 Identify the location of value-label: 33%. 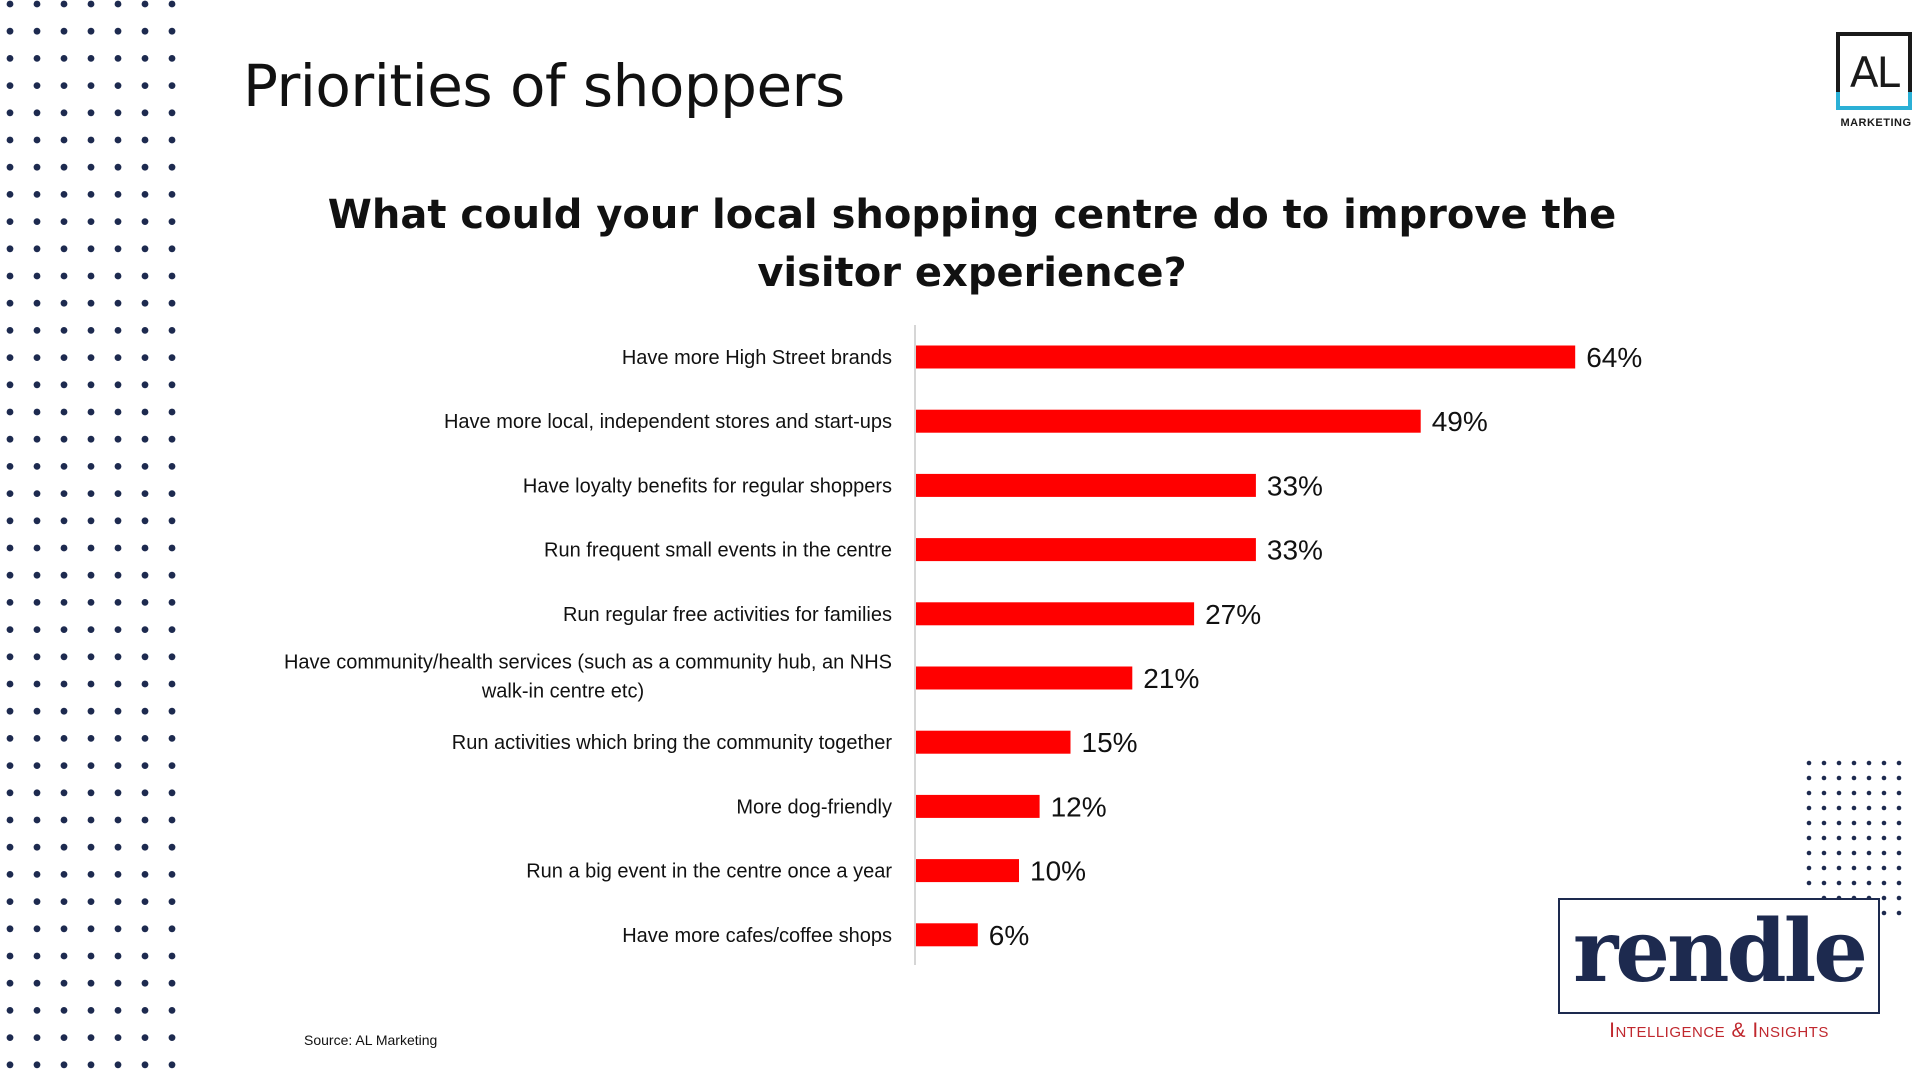
(1295, 485).